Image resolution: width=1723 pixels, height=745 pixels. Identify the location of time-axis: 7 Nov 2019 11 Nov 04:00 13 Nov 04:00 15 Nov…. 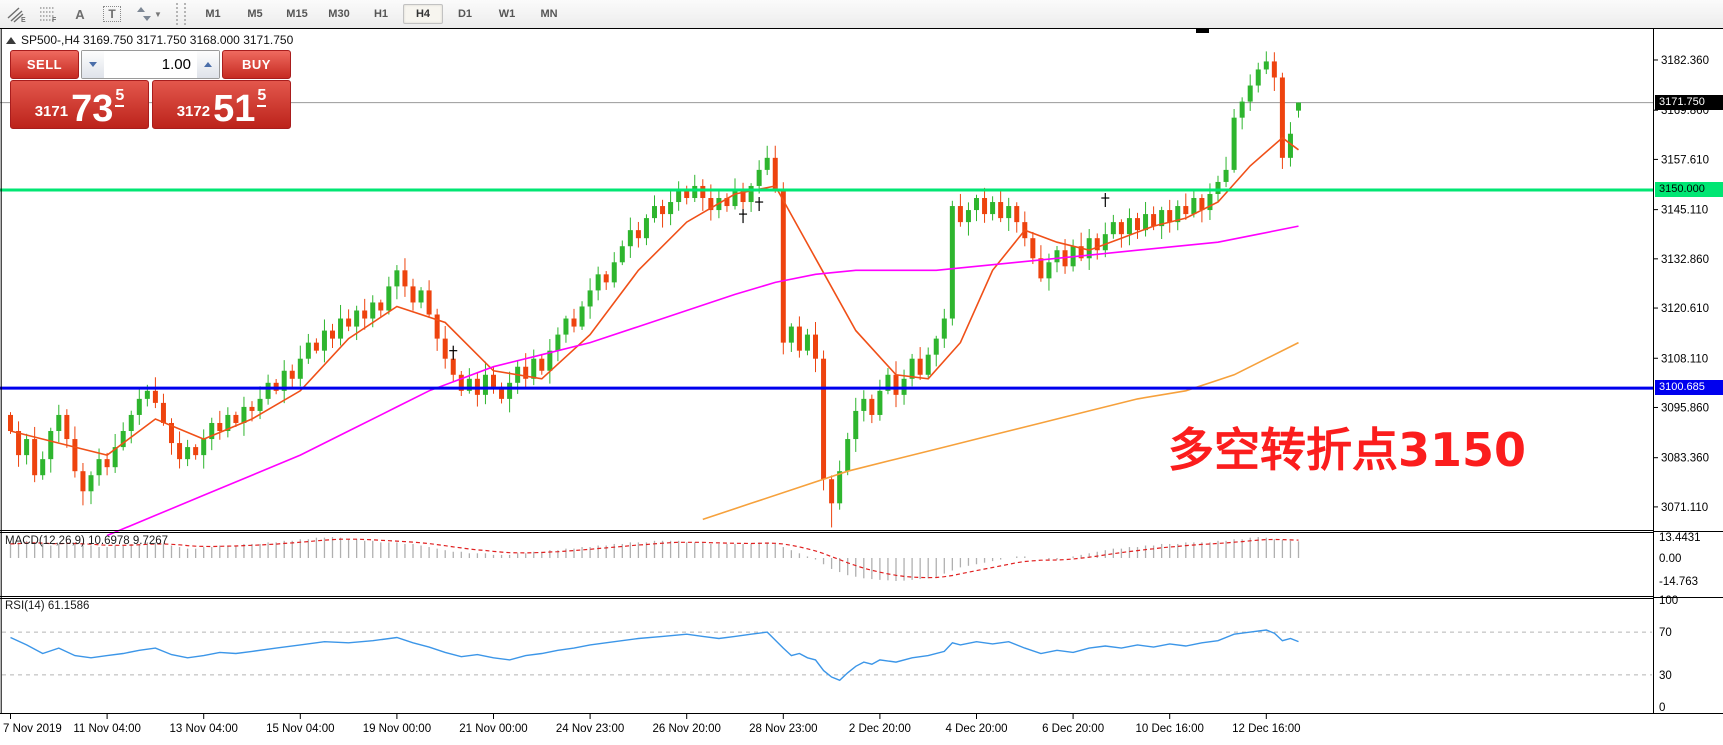
(652, 724).